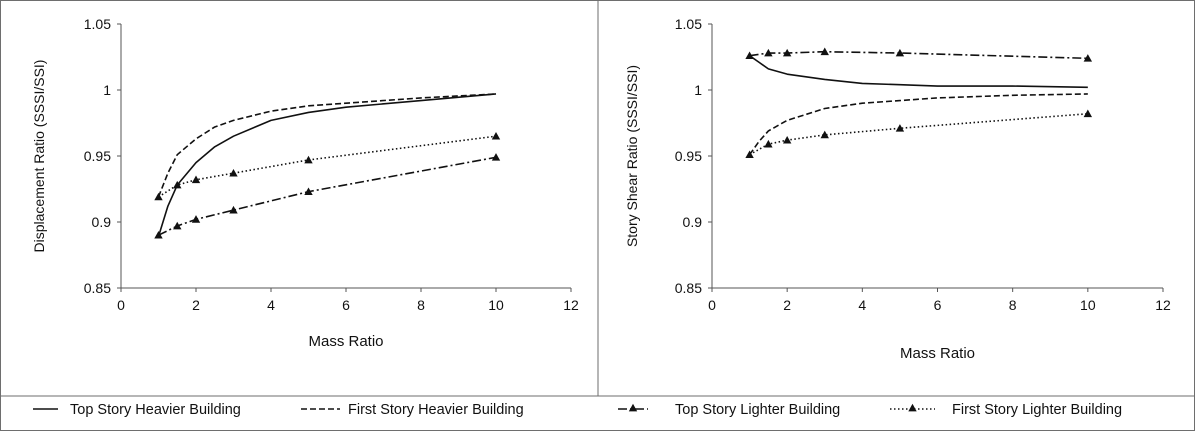 The height and width of the screenshot is (431, 1195). Describe the element at coordinates (39, 156) in the screenshot. I see `y-axis-label: Displacement Ratio (SSSI/SSI)` at that location.